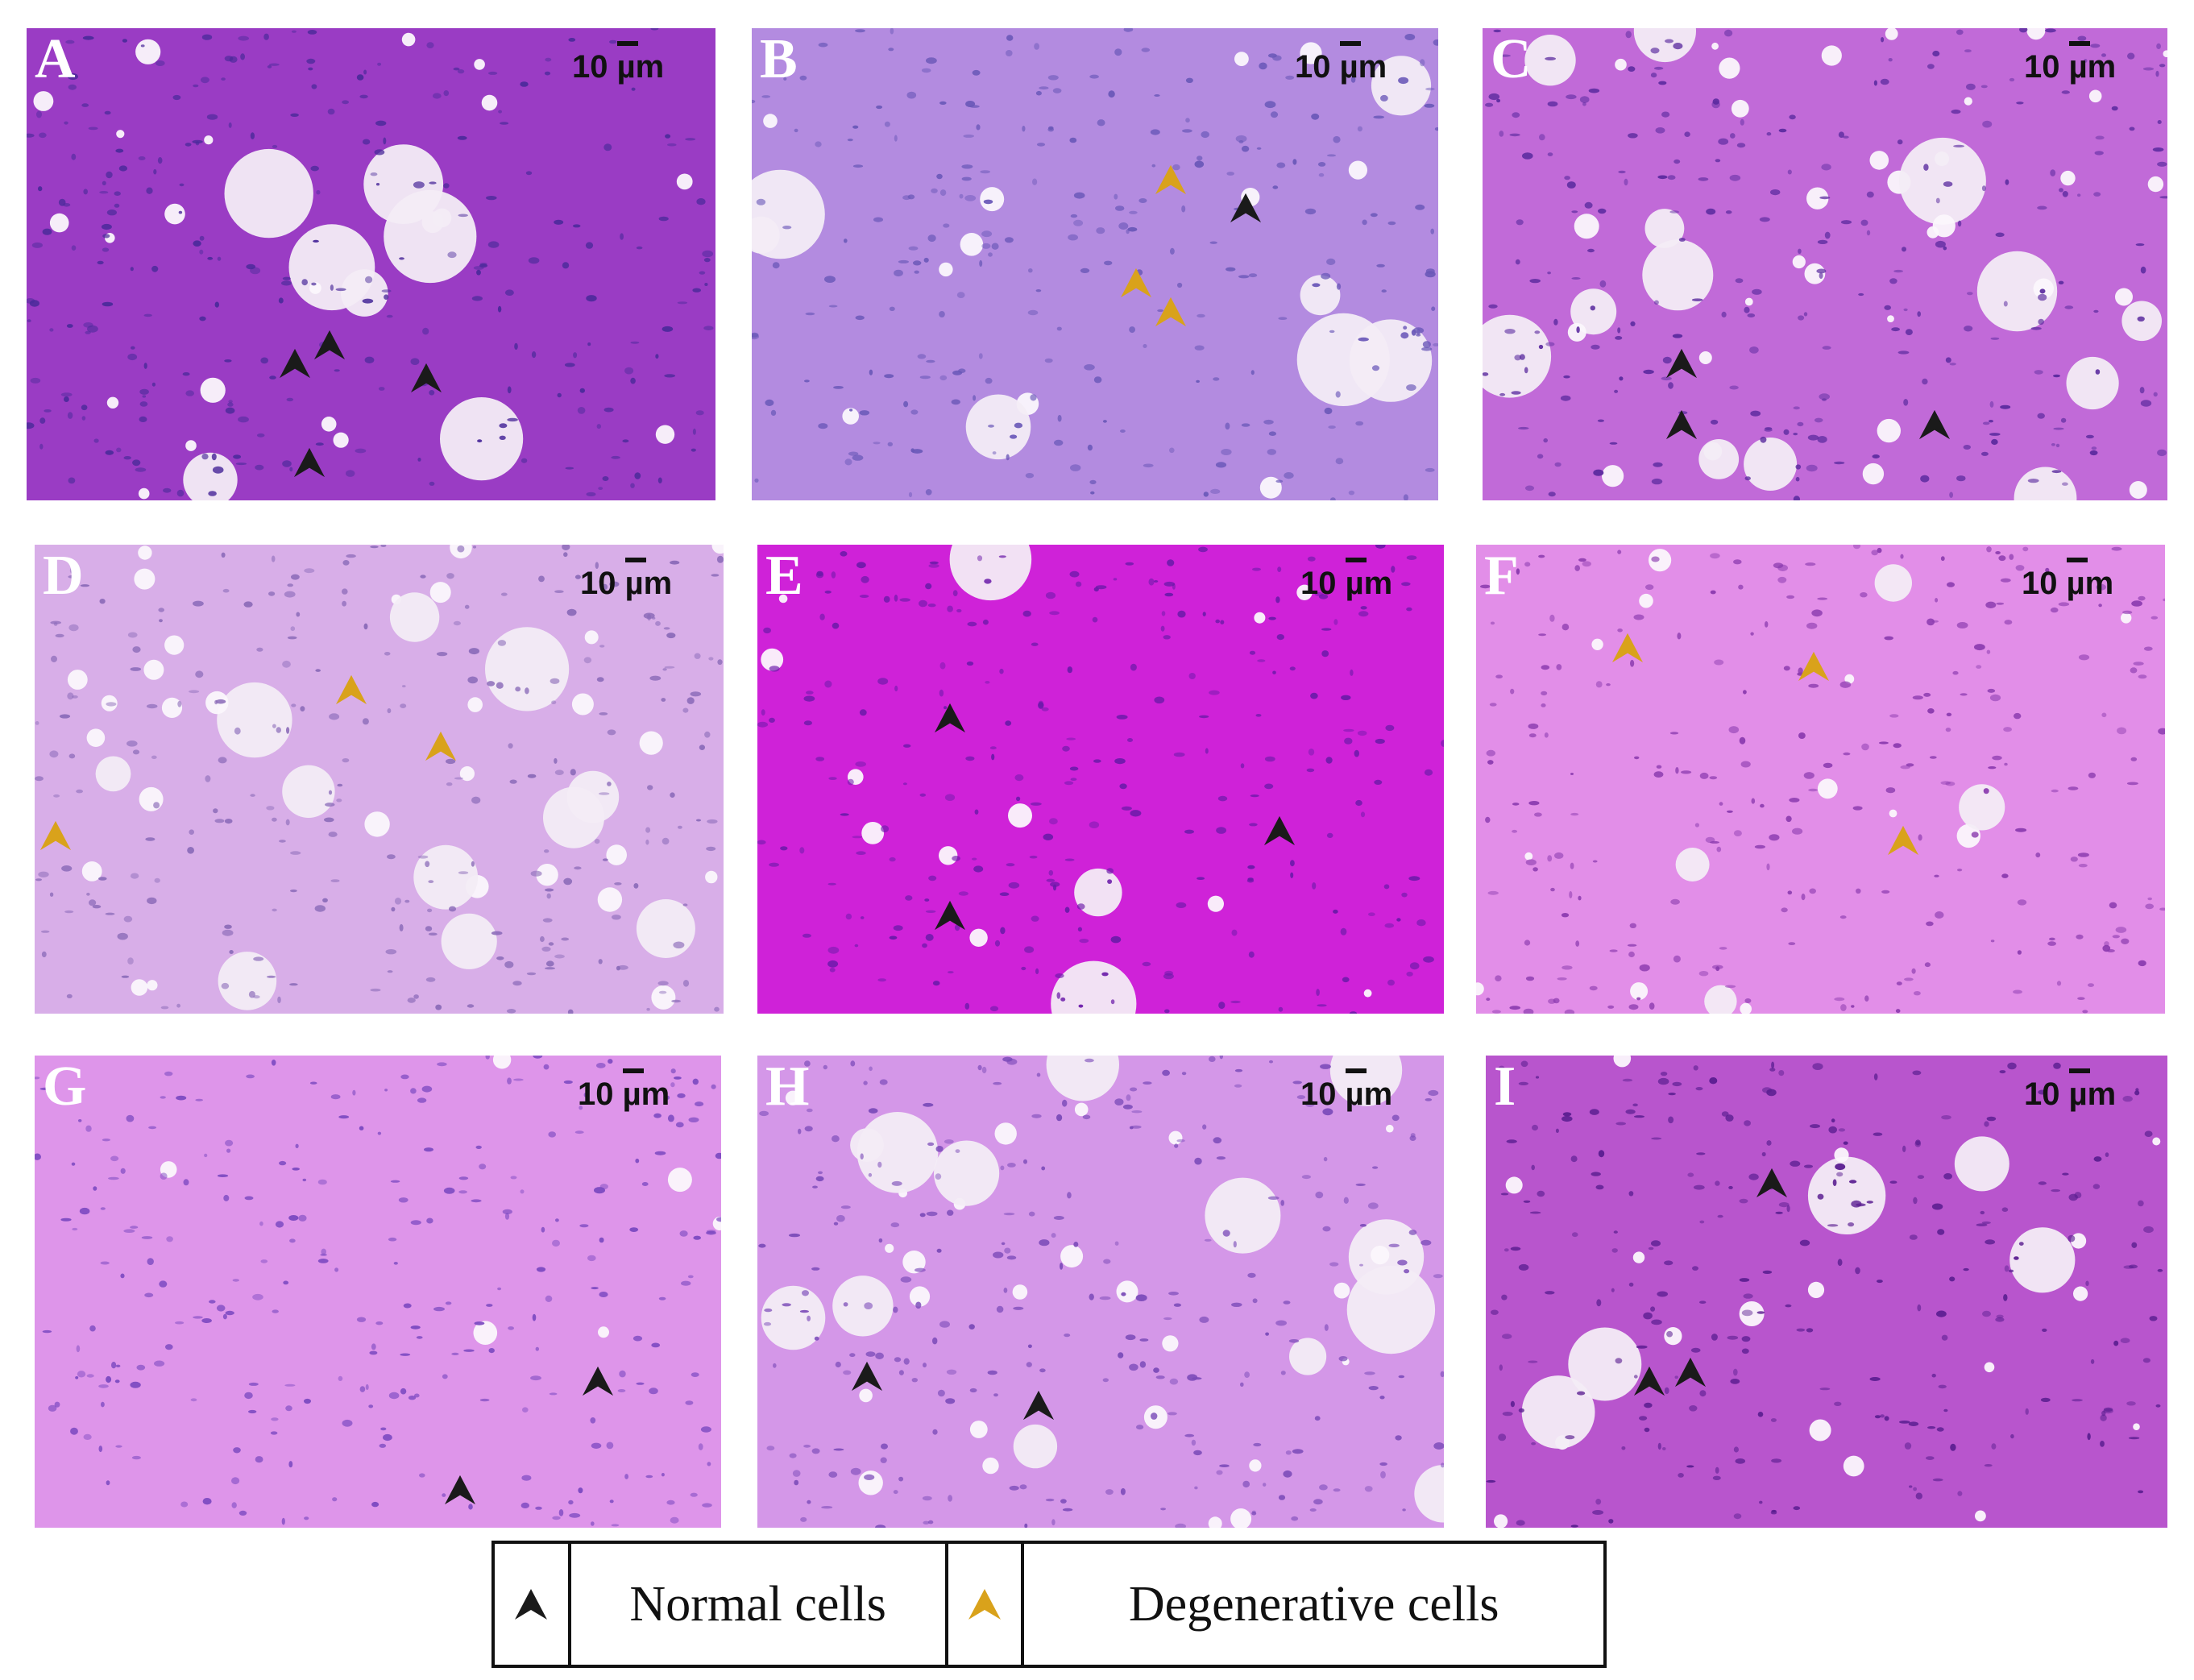 This screenshot has height=1680, width=2194. I want to click on panel-e: E 10 µm, so click(1100, 779).